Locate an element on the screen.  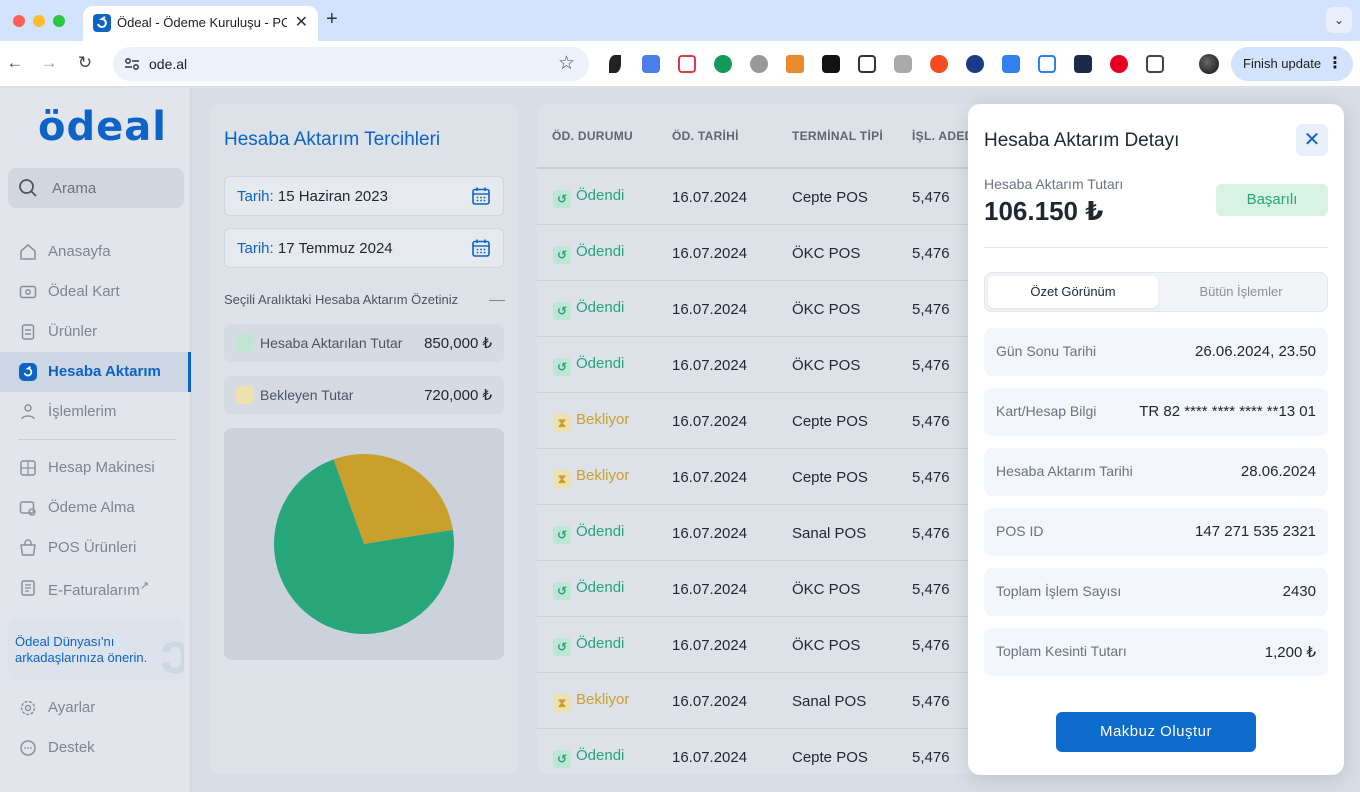
count-cell: 5,476 is located at coordinates (931, 645).